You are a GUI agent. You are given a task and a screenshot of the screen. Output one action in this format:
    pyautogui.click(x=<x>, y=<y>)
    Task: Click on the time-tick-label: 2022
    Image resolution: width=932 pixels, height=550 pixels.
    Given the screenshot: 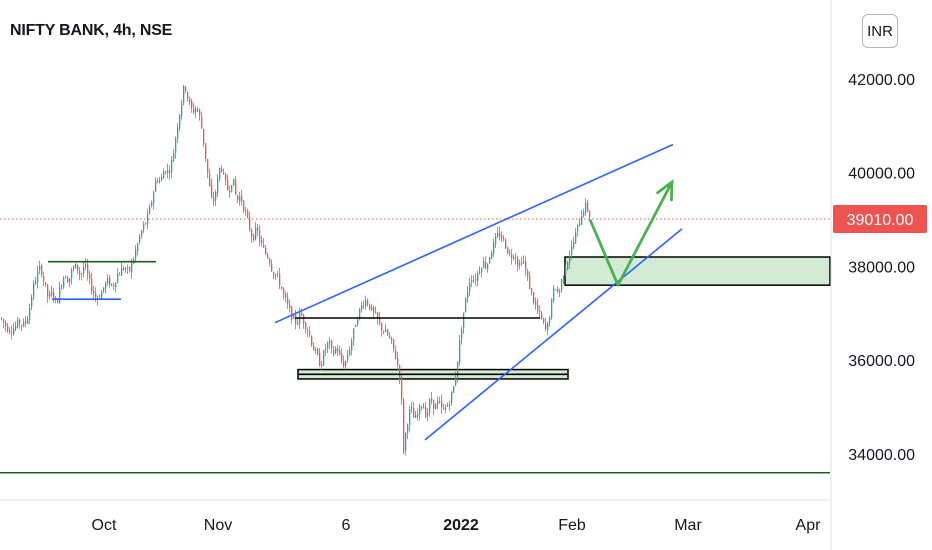 What is the action you would take?
    pyautogui.click(x=461, y=525)
    